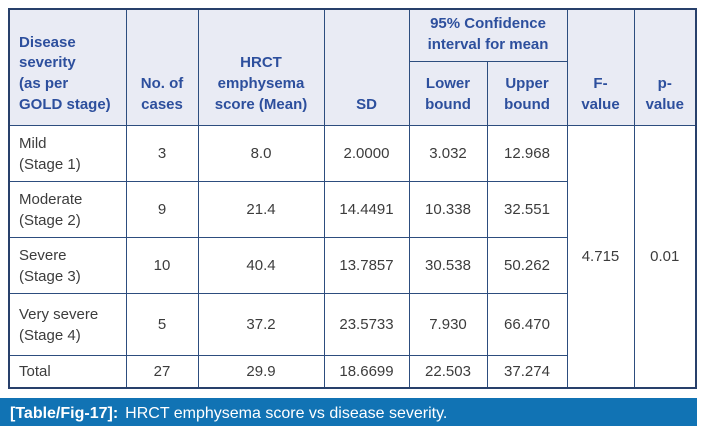 The width and height of the screenshot is (701, 426). What do you see at coordinates (67, 210) in the screenshot?
I see `cell-severity: Moderate (Stage 2)` at bounding box center [67, 210].